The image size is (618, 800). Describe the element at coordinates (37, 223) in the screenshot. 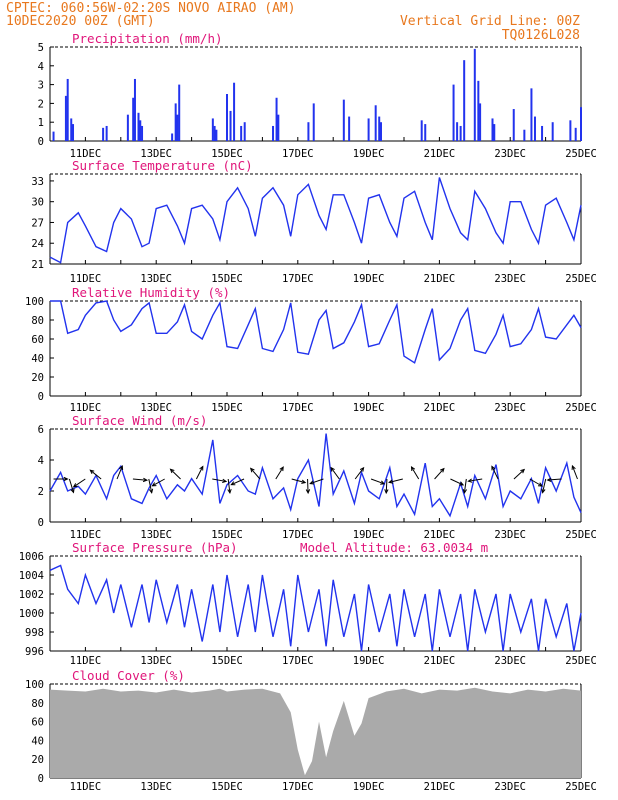

I see `y-tick-label: 27` at that location.